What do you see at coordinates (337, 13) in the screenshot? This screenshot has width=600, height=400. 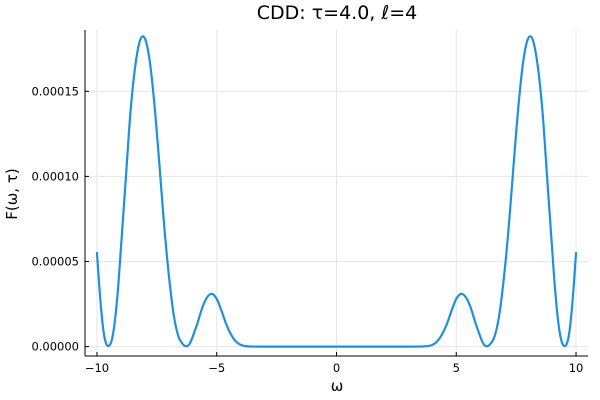 I see `chart-title: CDD: τ=4.0, ℓ=4` at bounding box center [337, 13].